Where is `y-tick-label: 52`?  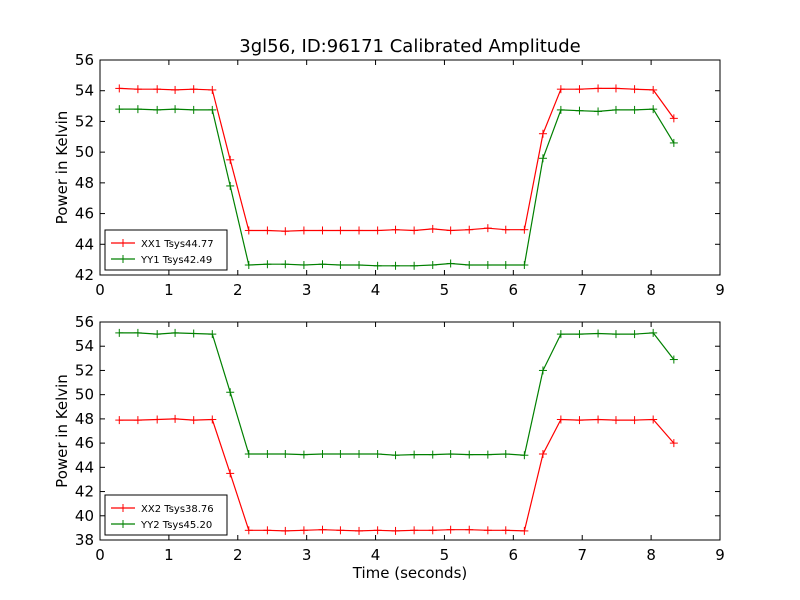
y-tick-label: 52 is located at coordinates (84, 121).